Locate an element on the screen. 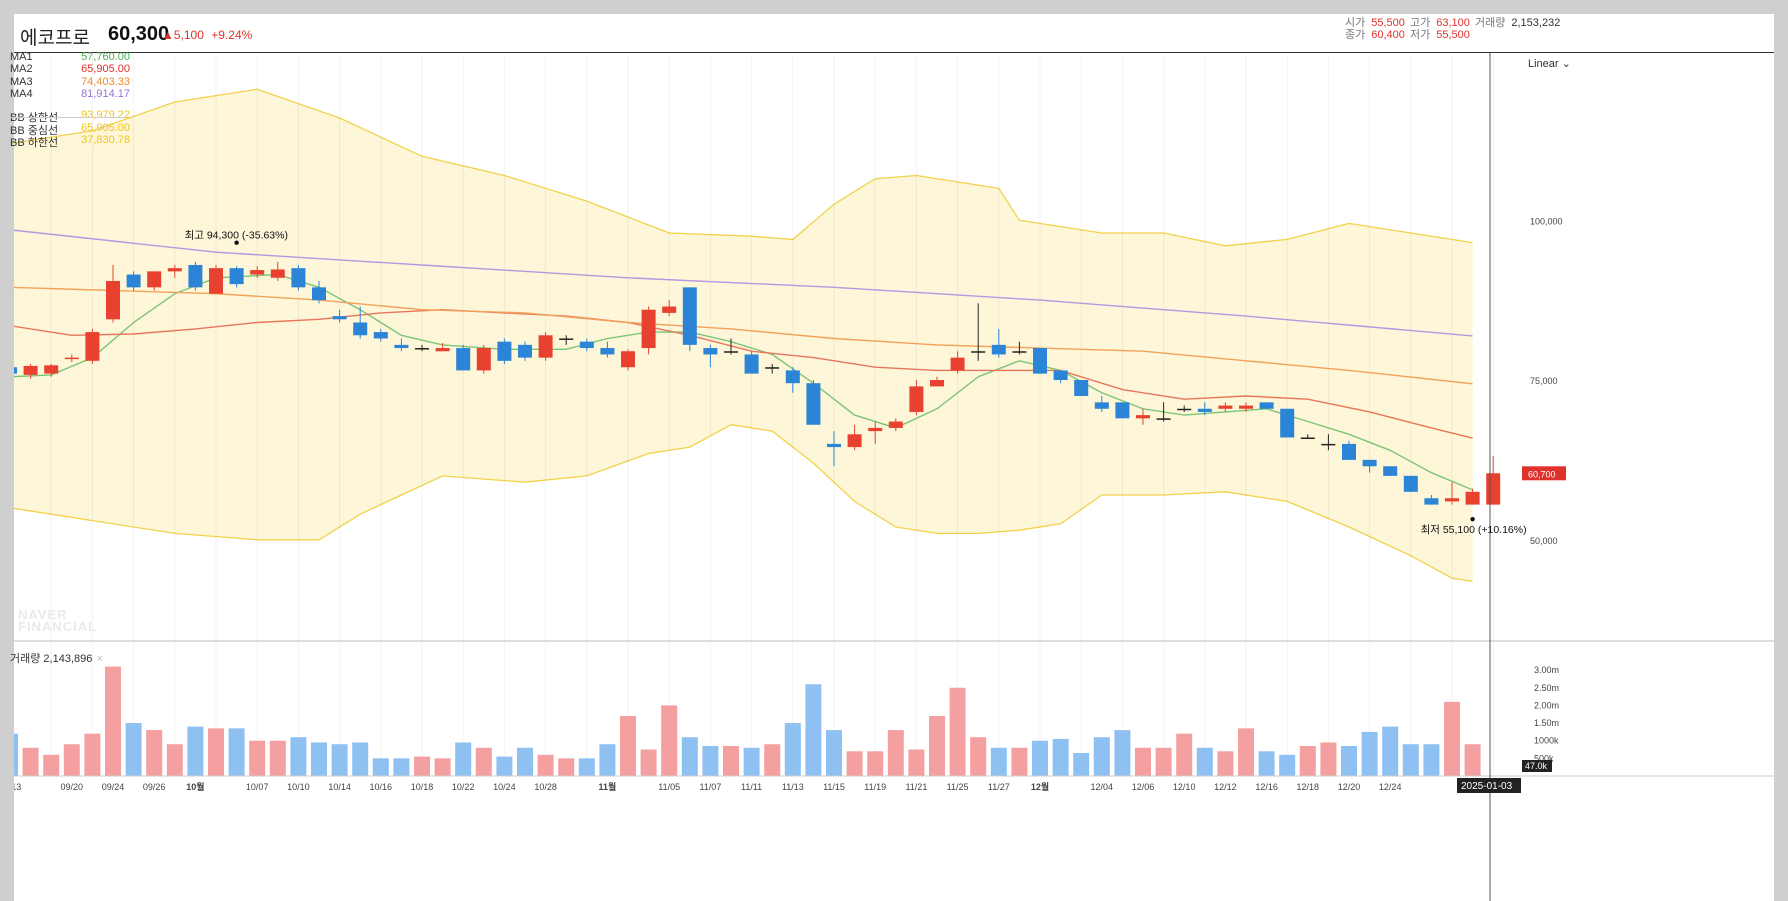 The image size is (1788, 901). volume-tick-label: 2.00m is located at coordinates (1546, 705).